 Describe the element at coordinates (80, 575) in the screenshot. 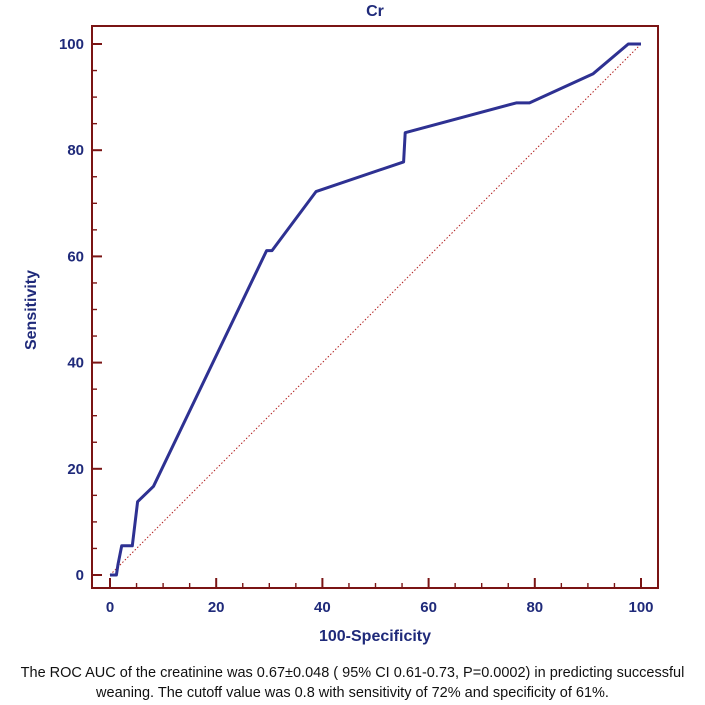

I see `y-tick-label: 0` at that location.